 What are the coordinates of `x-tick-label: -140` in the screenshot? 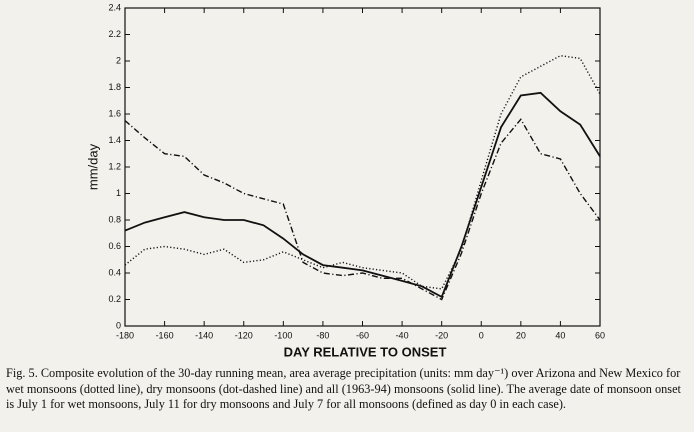 It's located at (204, 335).